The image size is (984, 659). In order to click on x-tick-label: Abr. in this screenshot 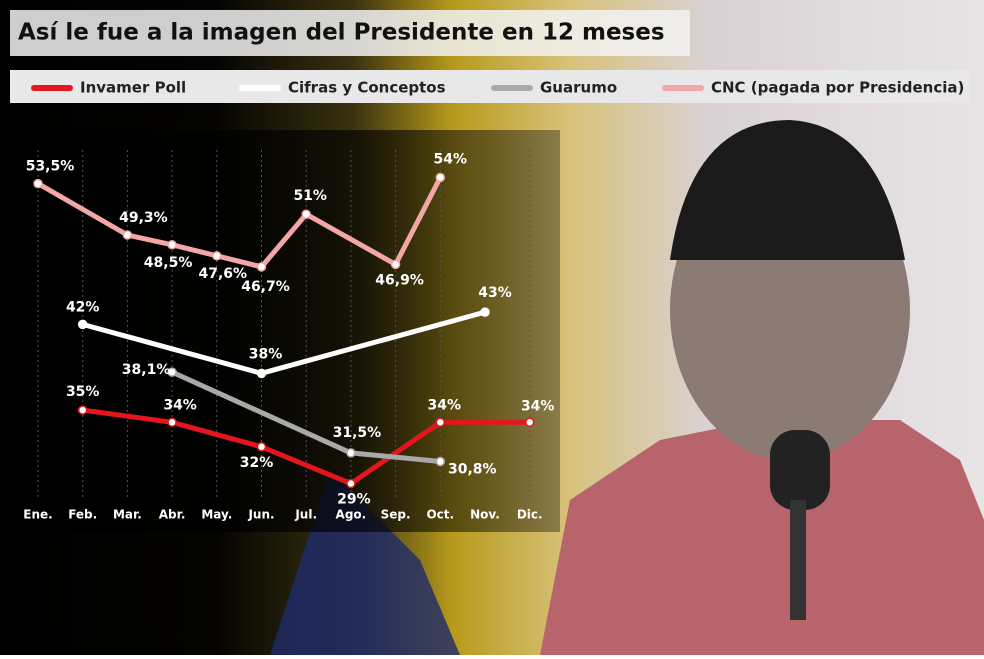, I will do `click(172, 515)`.